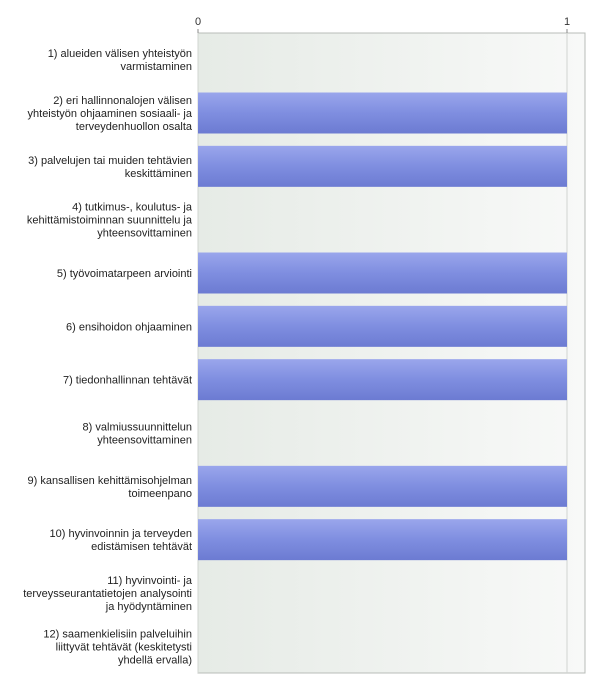 The width and height of the screenshot is (600, 688). I want to click on category-label: keskittäminen, so click(158, 174).